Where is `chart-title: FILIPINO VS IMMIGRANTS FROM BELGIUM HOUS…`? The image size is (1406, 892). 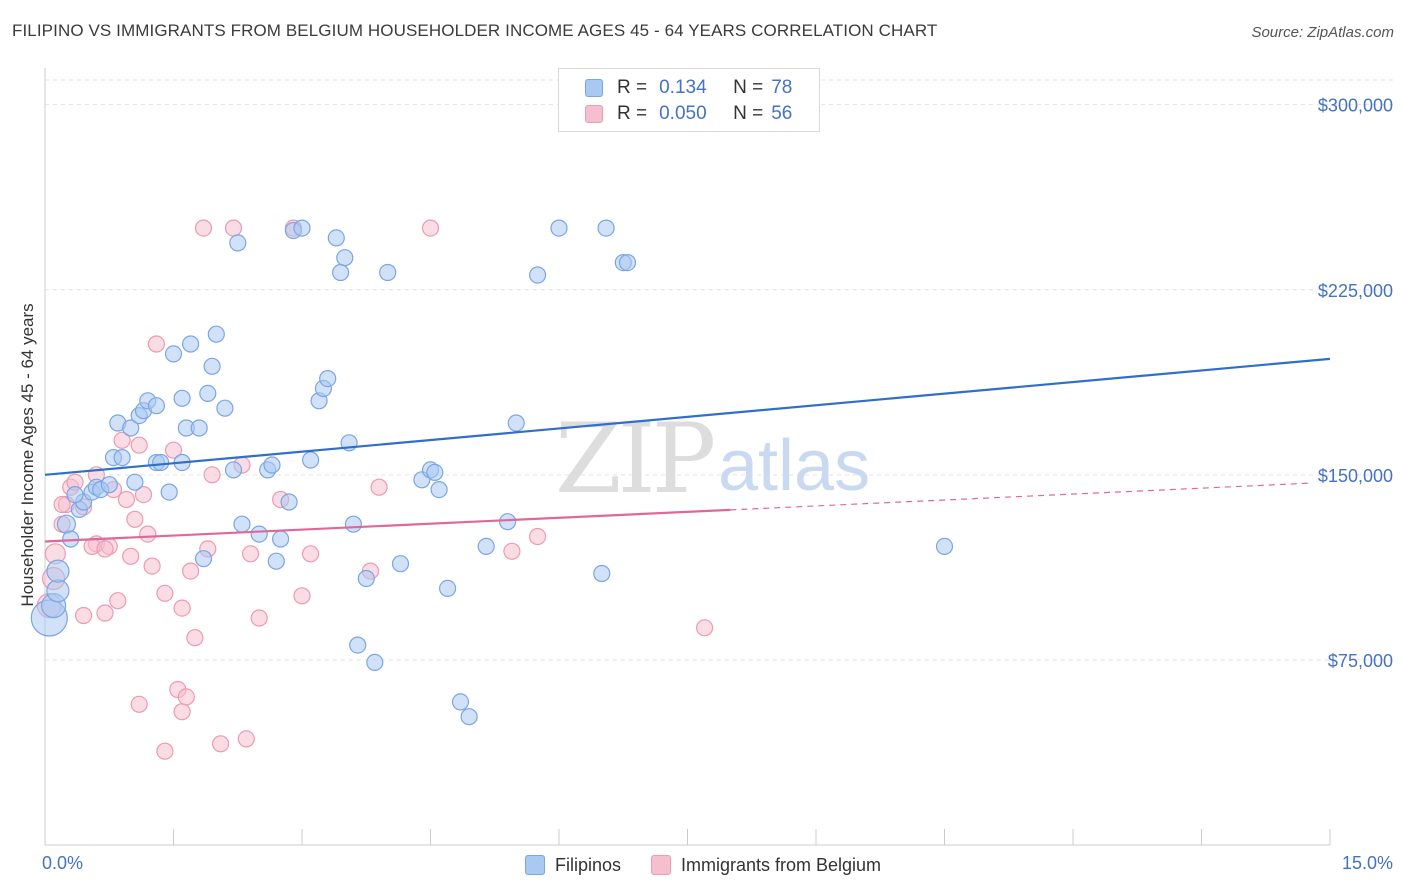 chart-title: FILIPINO VS IMMIGRANTS FROM BELGIUM HOUS… is located at coordinates (475, 30).